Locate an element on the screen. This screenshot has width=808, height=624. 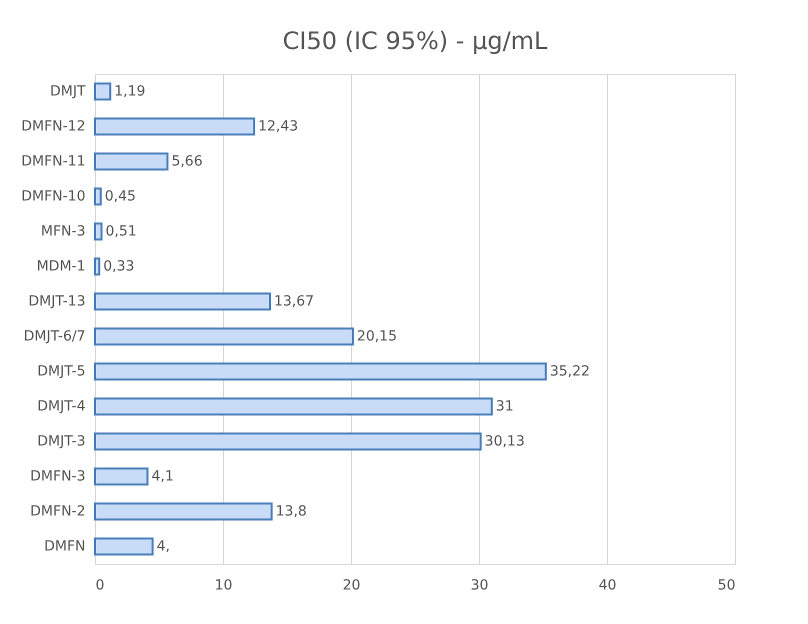
x-tick-label: 0 is located at coordinates (100, 586).